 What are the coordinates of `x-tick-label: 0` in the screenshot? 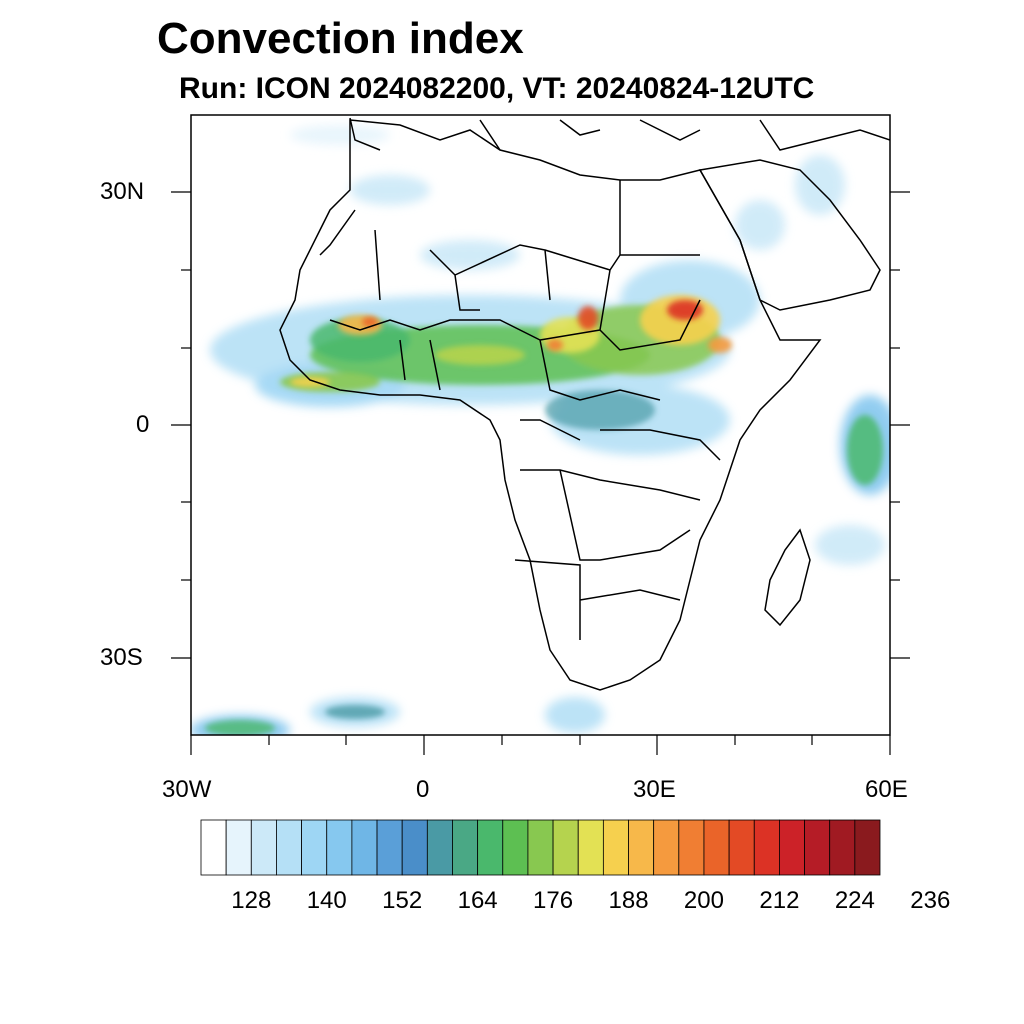 It's located at (423, 789).